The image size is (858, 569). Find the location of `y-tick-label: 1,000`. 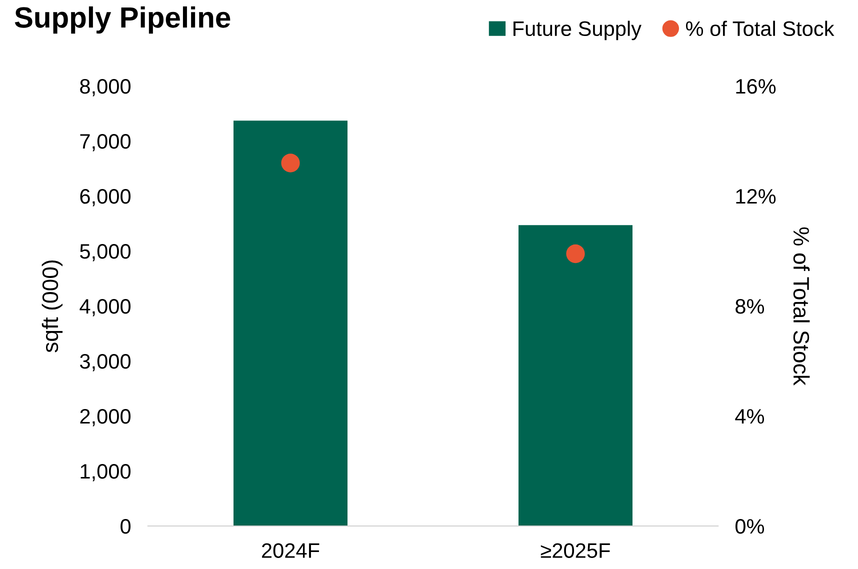

y-tick-label: 1,000 is located at coordinates (105, 473).